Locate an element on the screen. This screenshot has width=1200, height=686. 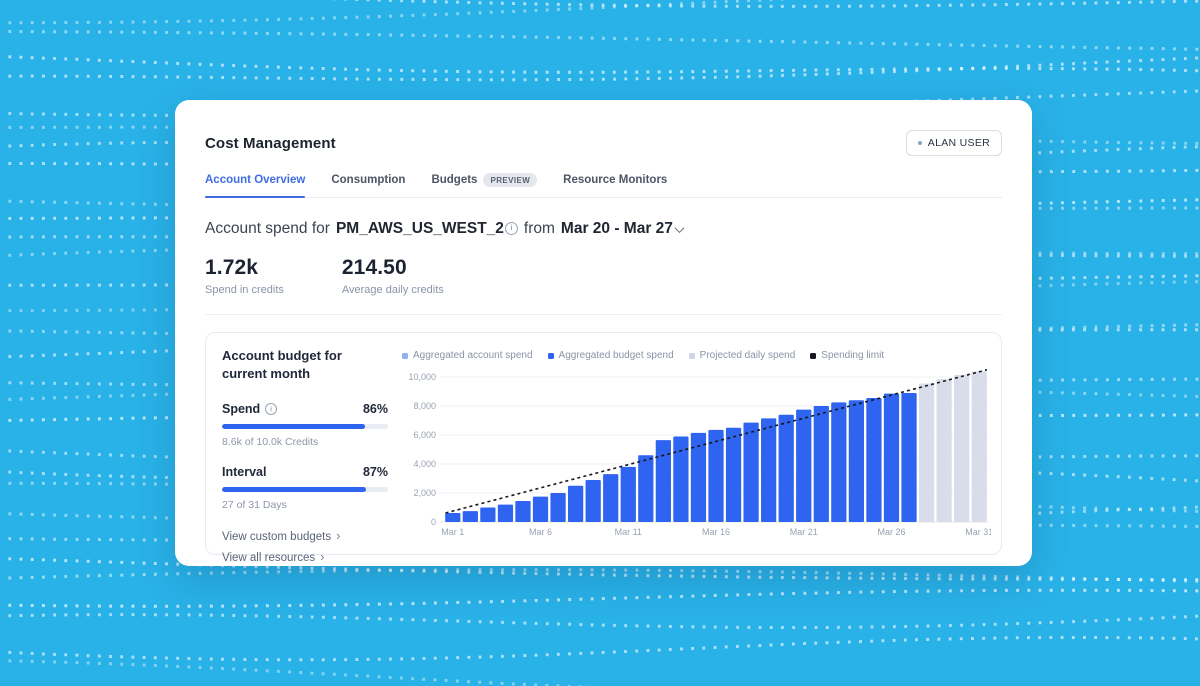
link-view-all-resources: View all resources › is located at coordinates (305, 557).